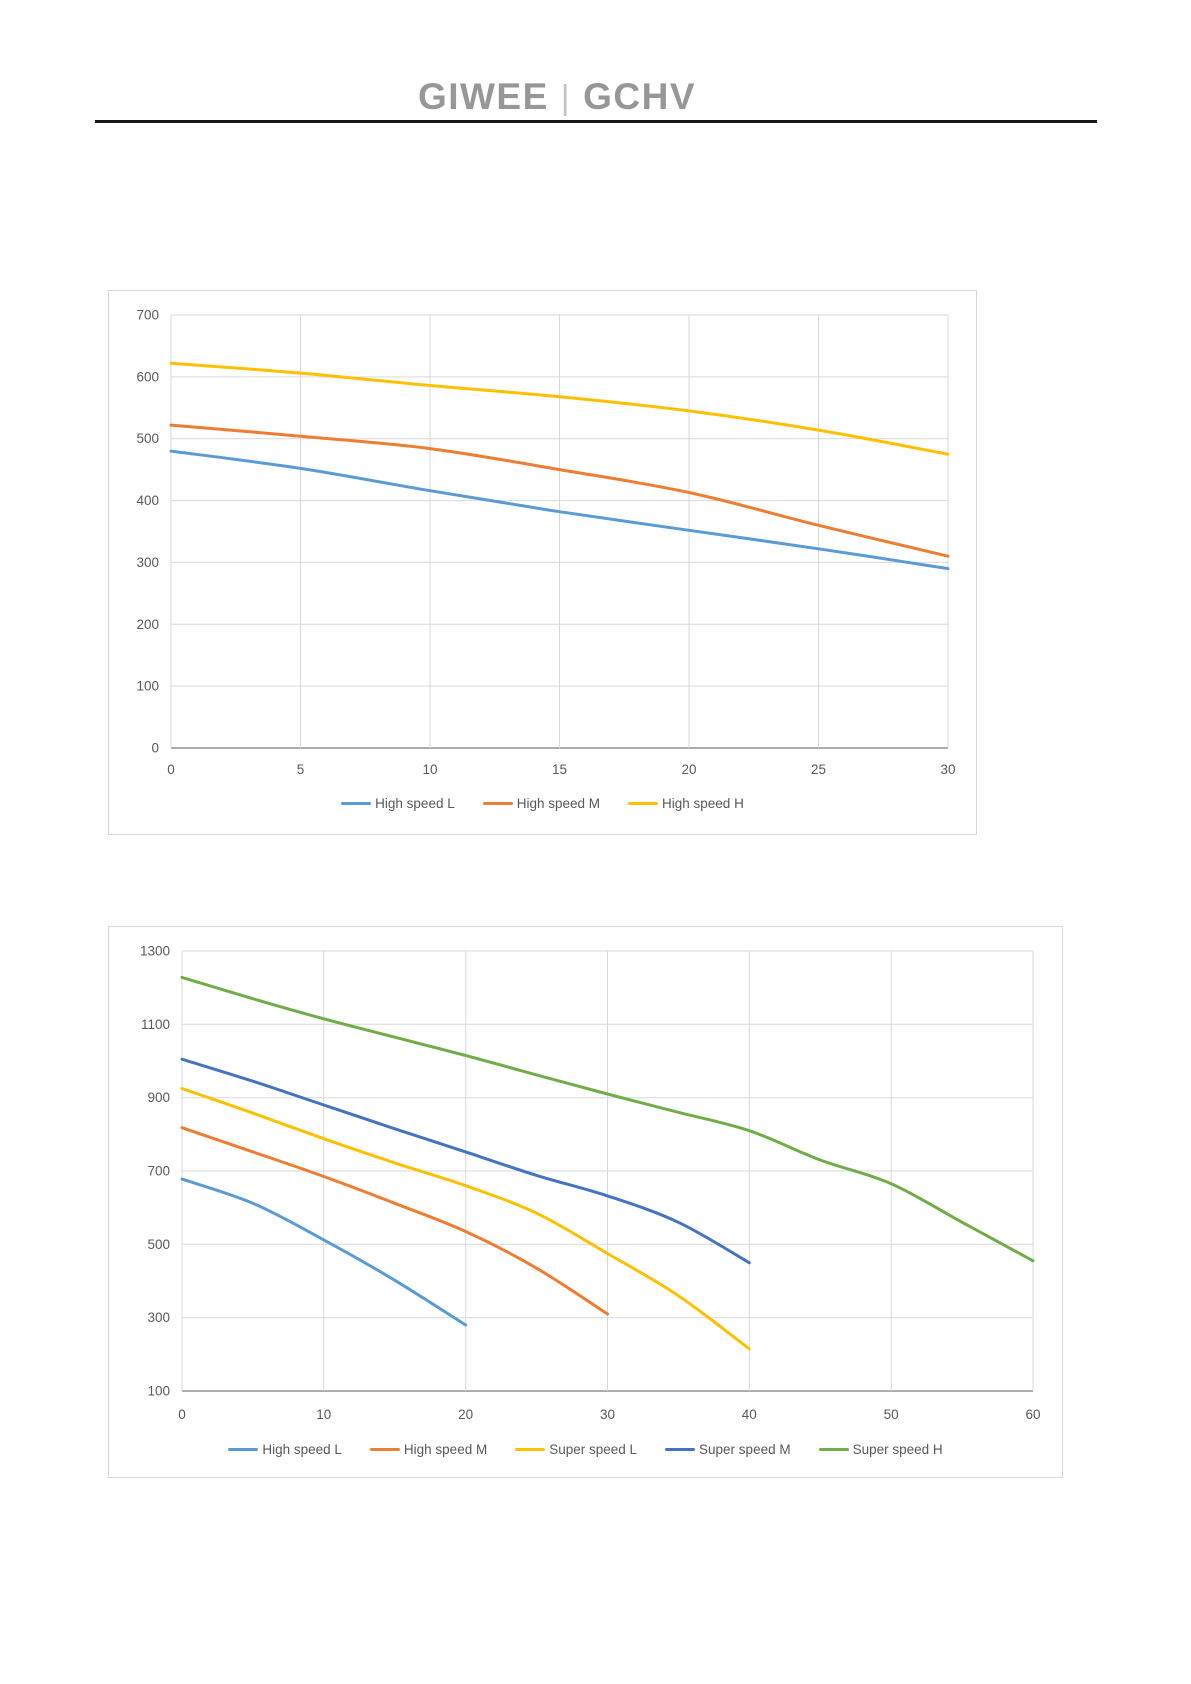 The width and height of the screenshot is (1191, 1684). I want to click on y-tick-label: 600, so click(147, 376).